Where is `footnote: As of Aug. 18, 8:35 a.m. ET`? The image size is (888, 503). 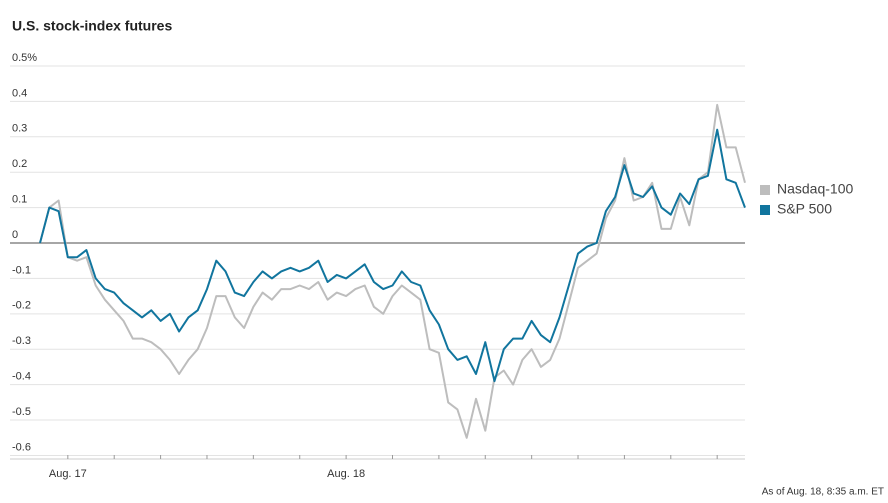 footnote: As of Aug. 18, 8:35 a.m. ET is located at coordinates (823, 492).